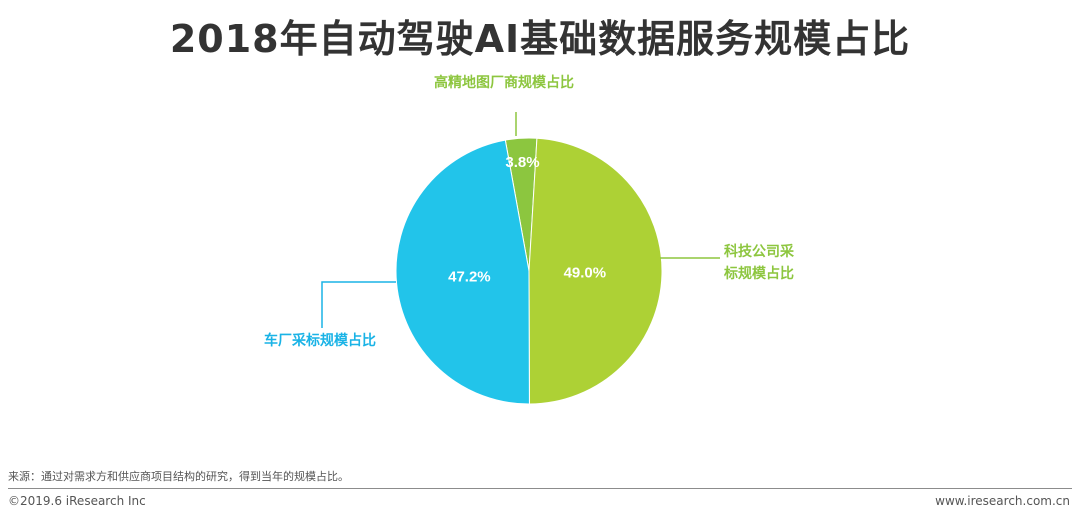 The width and height of the screenshot is (1080, 517). I want to click on category-label-2-line-2: 标规模占比, so click(758, 273).